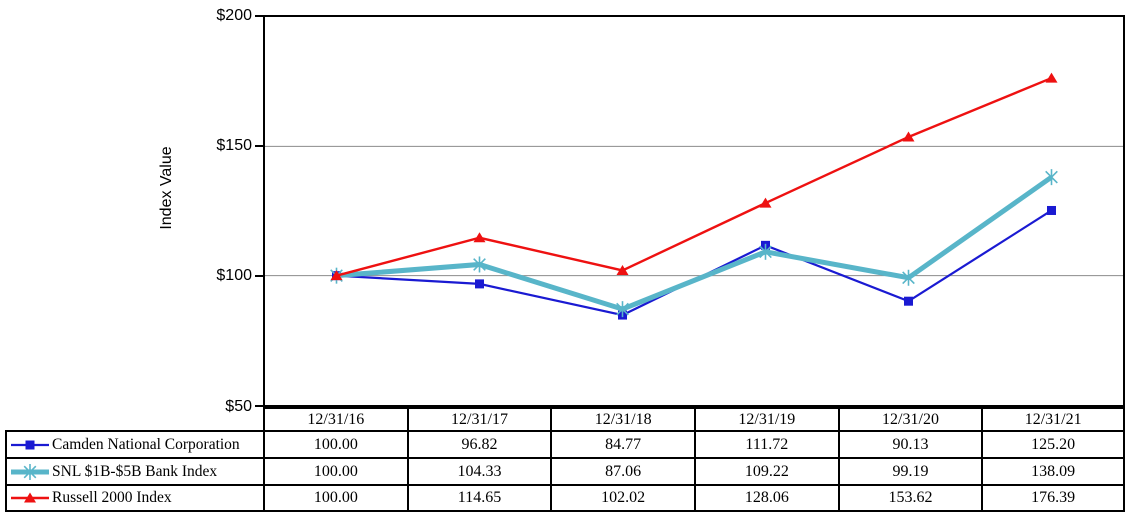 The height and width of the screenshot is (514, 1131). I want to click on table-value: 87.06, so click(622, 470).